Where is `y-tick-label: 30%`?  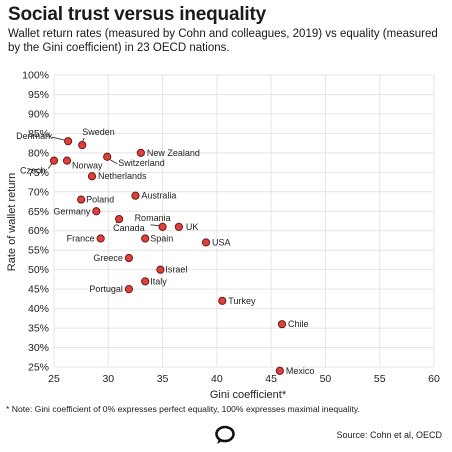 y-tick-label: 30% is located at coordinates (38, 348).